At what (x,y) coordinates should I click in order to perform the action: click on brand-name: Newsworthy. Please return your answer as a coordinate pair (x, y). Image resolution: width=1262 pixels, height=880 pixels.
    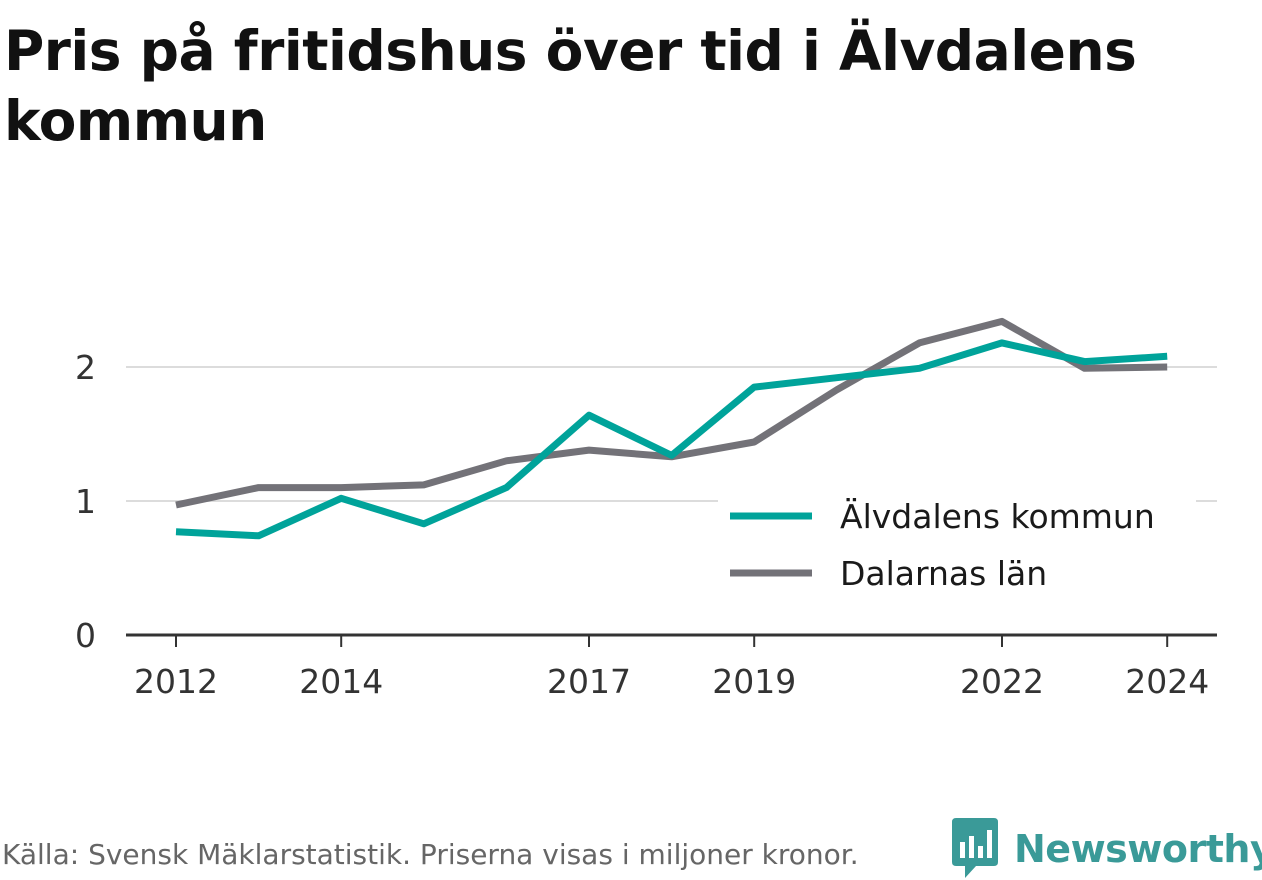
    Looking at the image, I should click on (1138, 849).